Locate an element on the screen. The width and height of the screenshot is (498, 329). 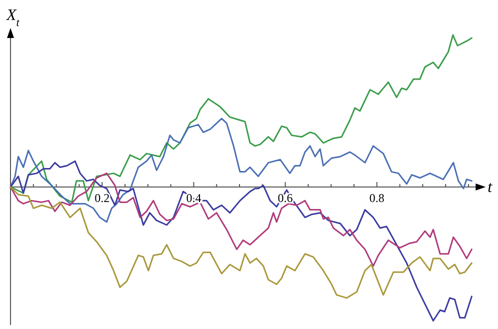
x-axis-title: t is located at coordinates (490, 187).